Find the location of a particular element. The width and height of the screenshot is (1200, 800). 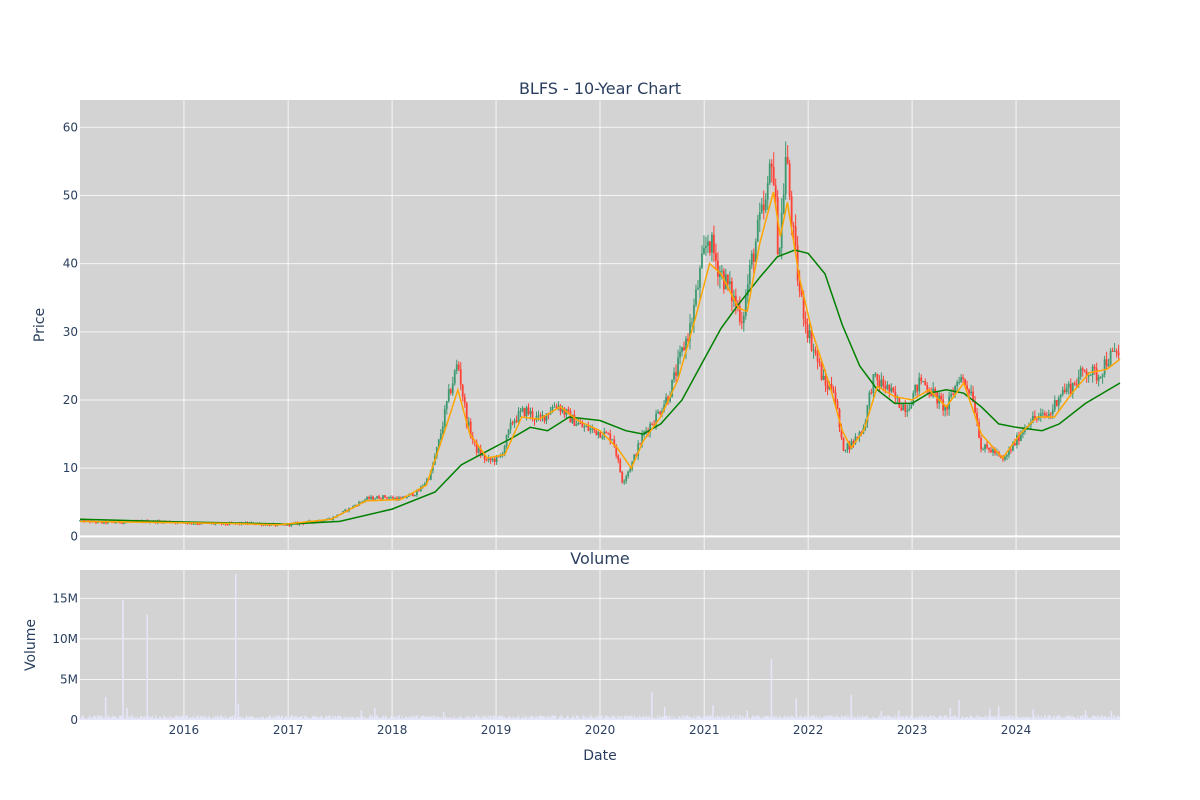

price-y-tick-label: 40 is located at coordinates (70, 264).